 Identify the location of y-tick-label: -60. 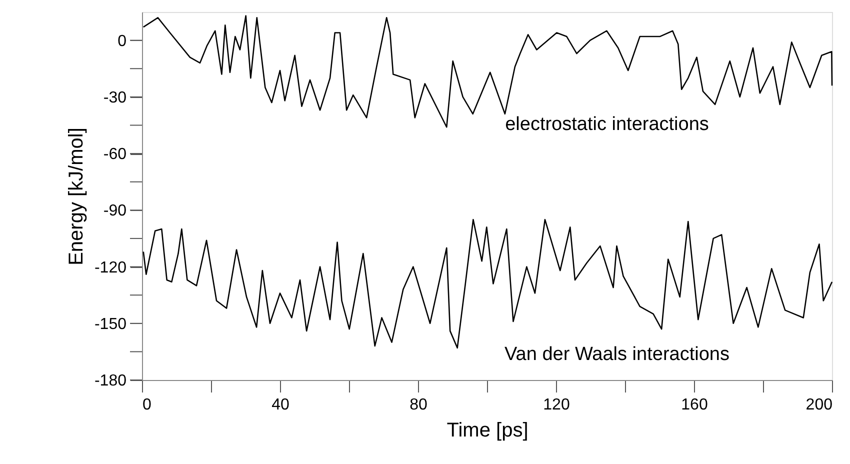
(115, 155).